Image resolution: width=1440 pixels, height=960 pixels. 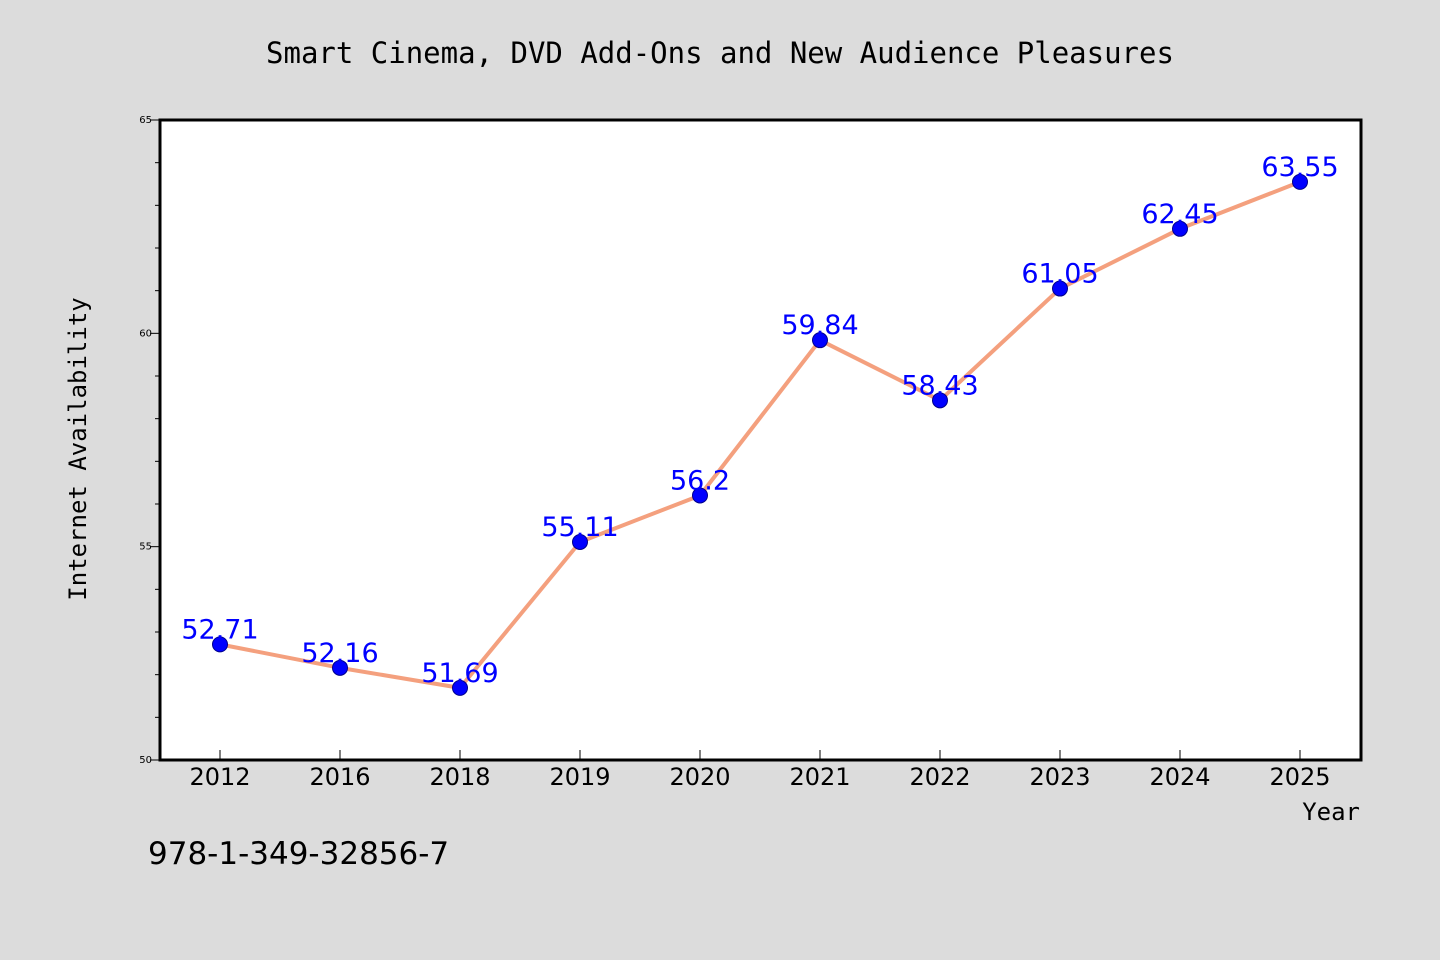 What do you see at coordinates (1059, 274) in the screenshot?
I see `data-label: 61.05` at bounding box center [1059, 274].